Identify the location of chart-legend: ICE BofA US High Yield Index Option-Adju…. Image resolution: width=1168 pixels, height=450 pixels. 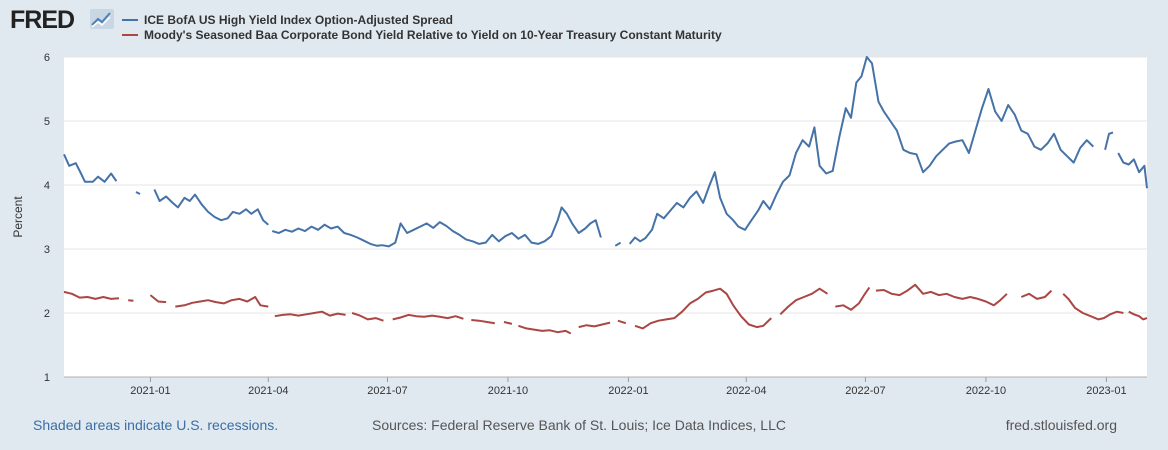
(422, 27).